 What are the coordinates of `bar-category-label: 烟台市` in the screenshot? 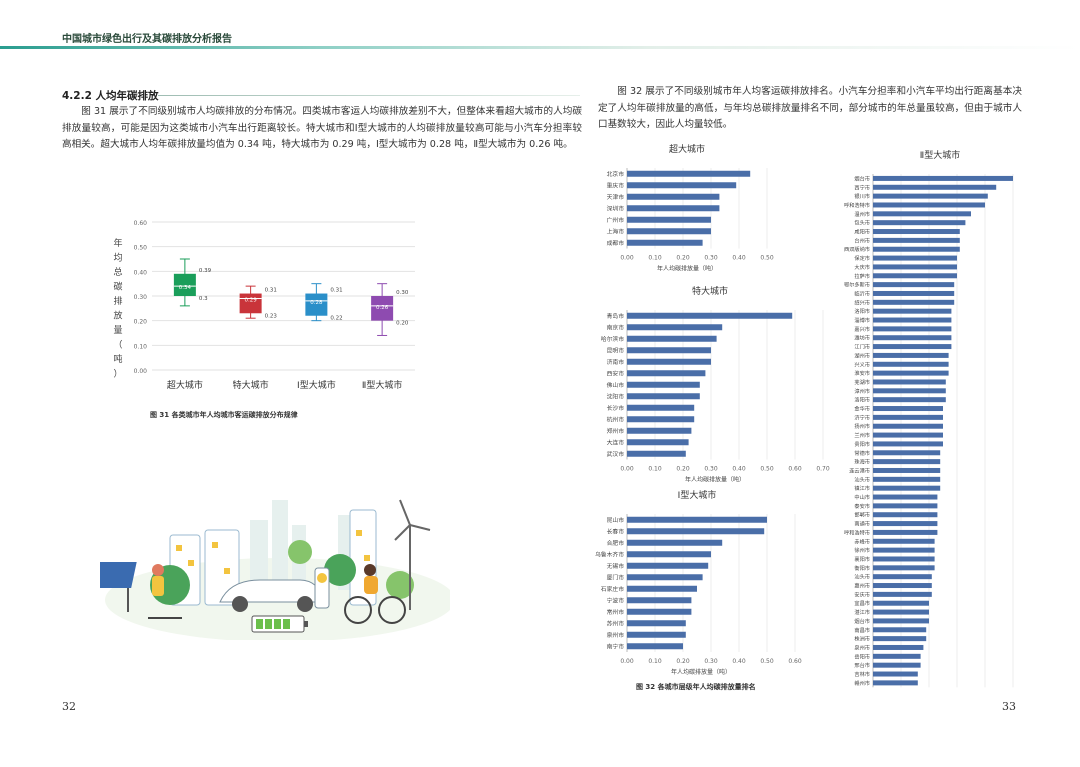 It's located at (862, 178).